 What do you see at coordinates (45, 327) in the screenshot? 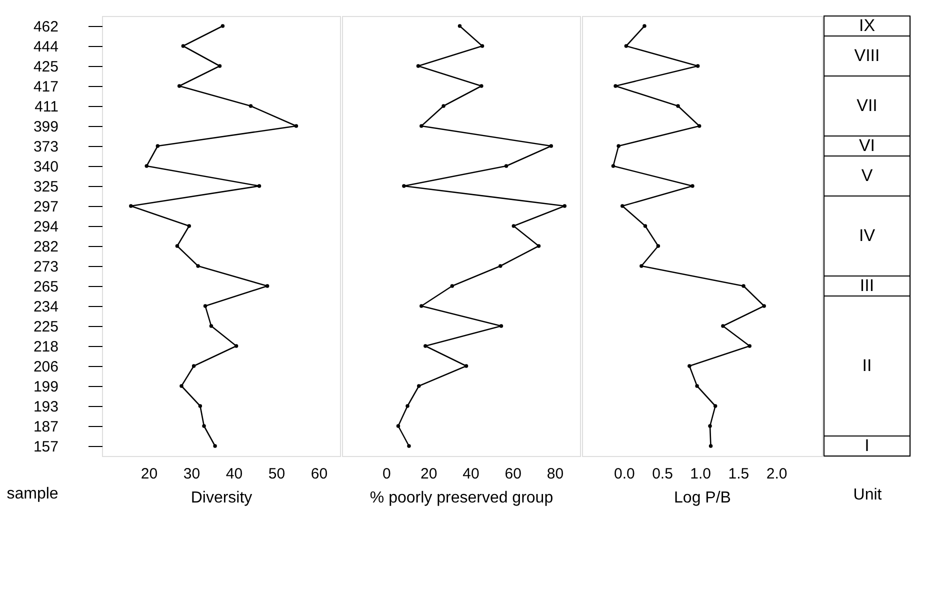
I see `y-tick-label: 225` at bounding box center [45, 327].